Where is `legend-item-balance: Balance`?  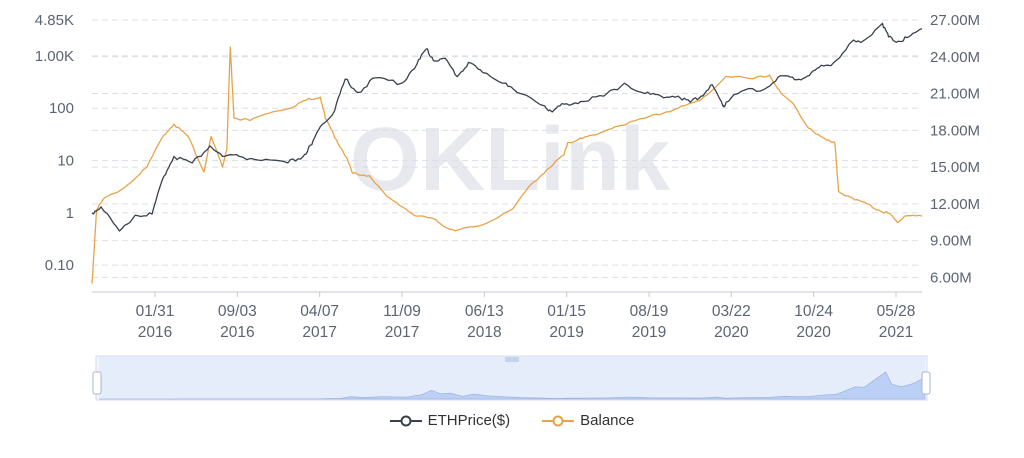 legend-item-balance: Balance is located at coordinates (588, 420).